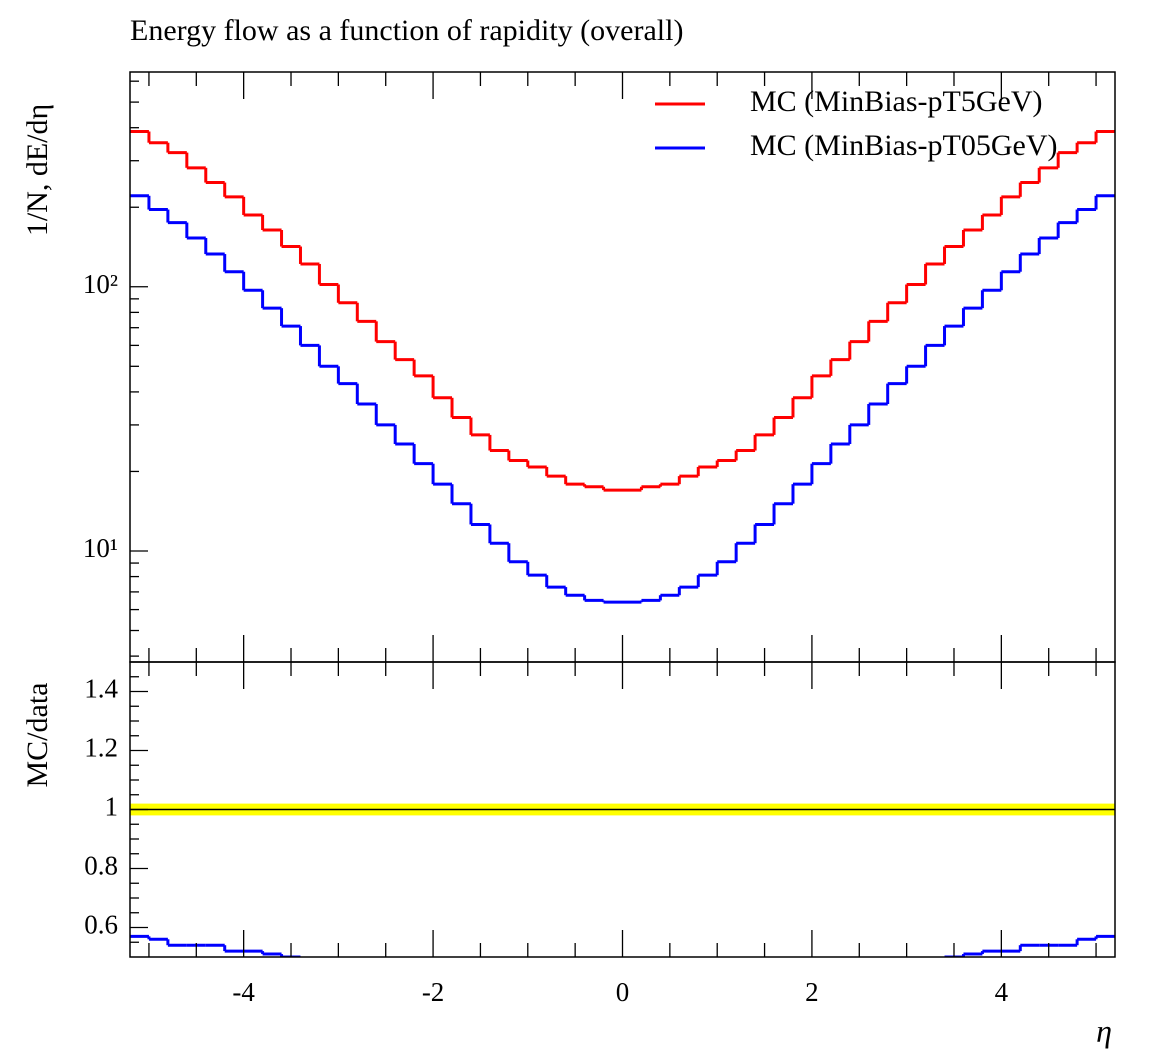 The width and height of the screenshot is (1153, 1056). What do you see at coordinates (1002, 992) in the screenshot?
I see `x-tick-label: 4` at bounding box center [1002, 992].